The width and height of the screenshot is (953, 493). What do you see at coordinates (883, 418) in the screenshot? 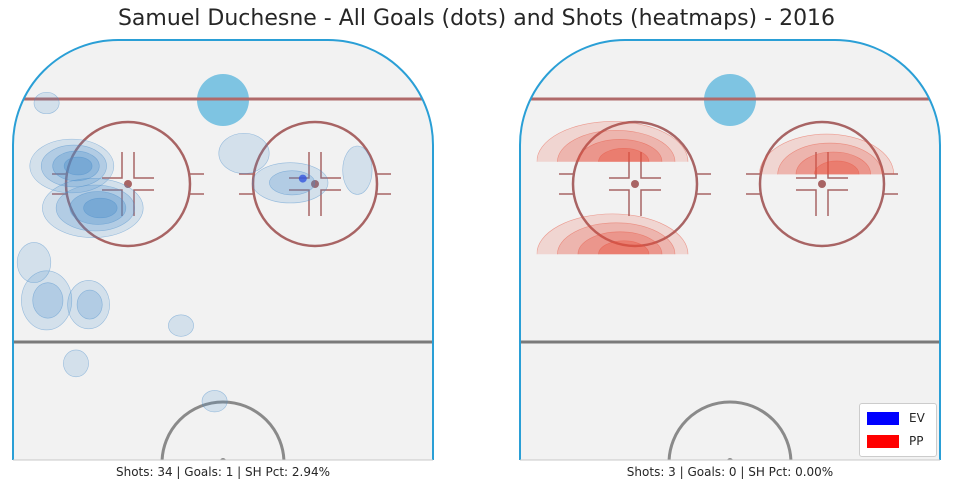
I see `legend-swatch-ev` at bounding box center [883, 418].